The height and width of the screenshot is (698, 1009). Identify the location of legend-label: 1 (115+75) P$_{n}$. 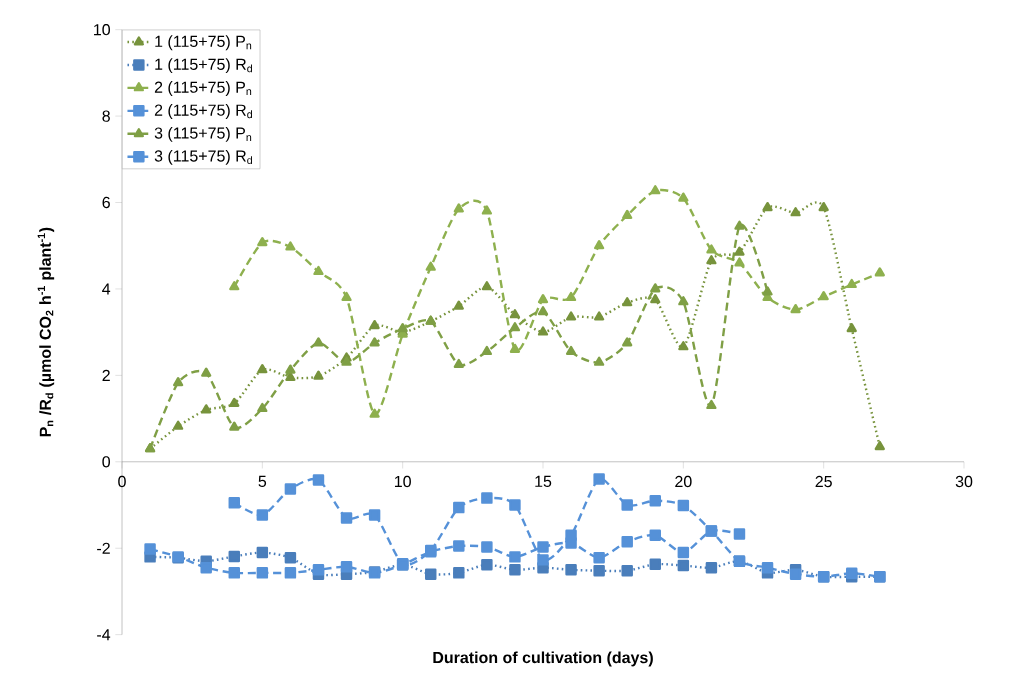
(203, 43).